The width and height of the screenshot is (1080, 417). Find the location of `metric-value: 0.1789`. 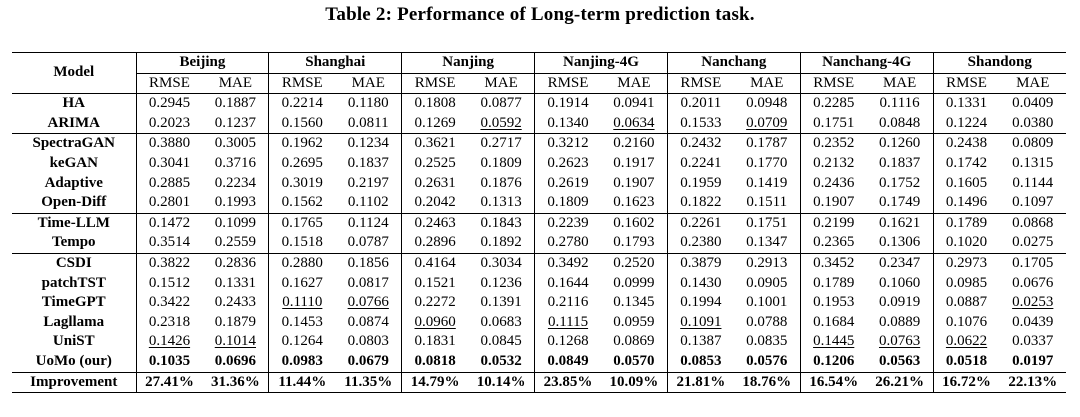

metric-value: 0.1789 is located at coordinates (834, 282).